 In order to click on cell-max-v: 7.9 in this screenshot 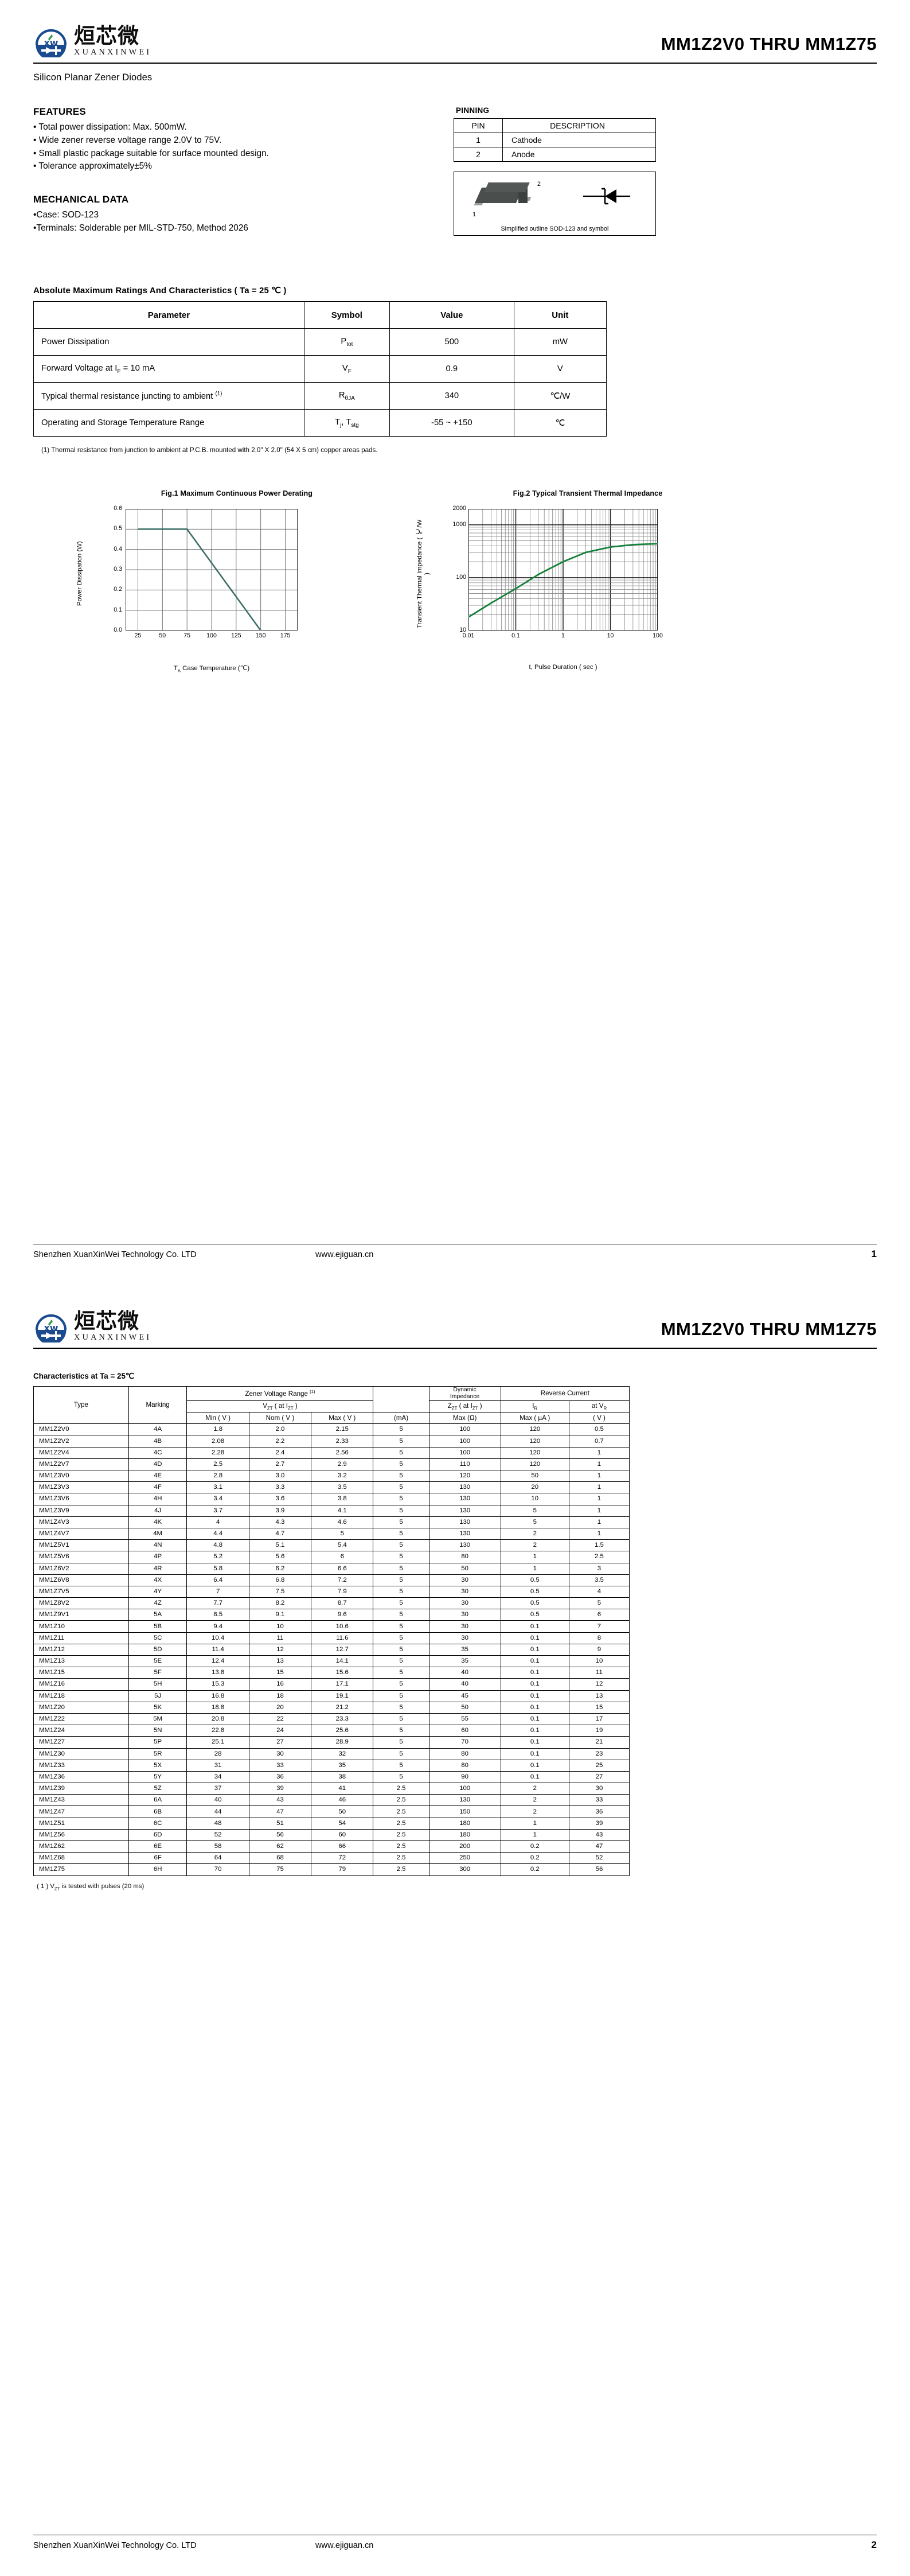, I will do `click(342, 1591)`.